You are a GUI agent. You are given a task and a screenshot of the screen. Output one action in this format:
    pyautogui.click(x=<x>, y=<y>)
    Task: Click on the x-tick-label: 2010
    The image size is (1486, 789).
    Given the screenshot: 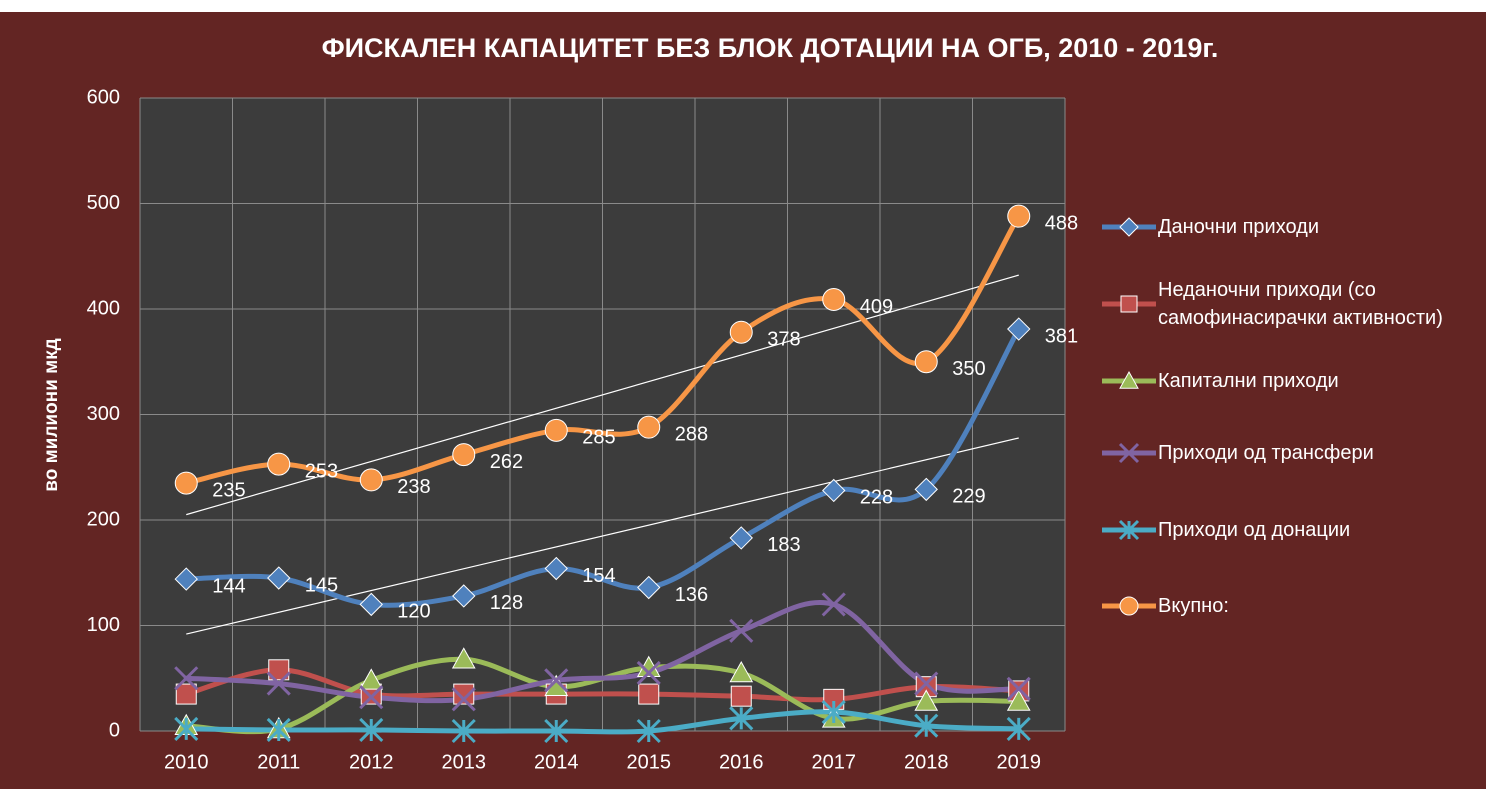 What is the action you would take?
    pyautogui.click(x=186, y=762)
    